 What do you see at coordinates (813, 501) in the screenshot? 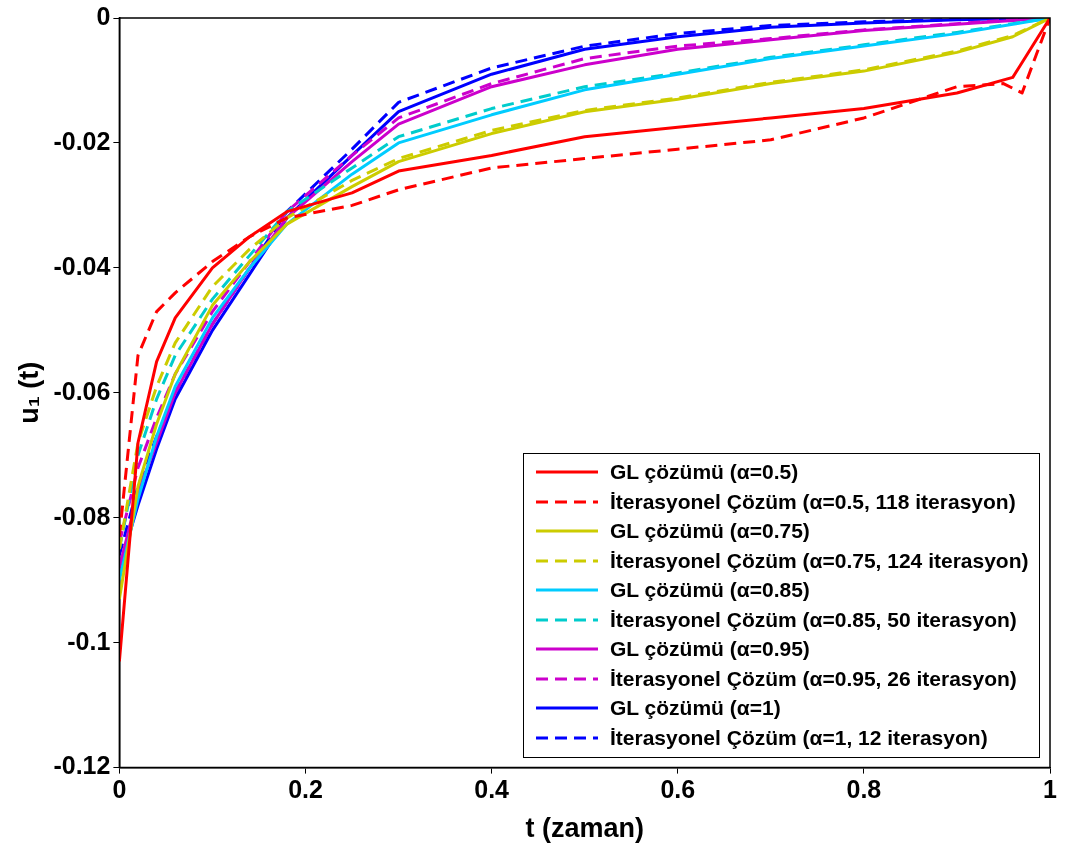
I see `legend-label: İterasyonel Çözüm (α=0.5, 118 iterasyon)` at bounding box center [813, 501].